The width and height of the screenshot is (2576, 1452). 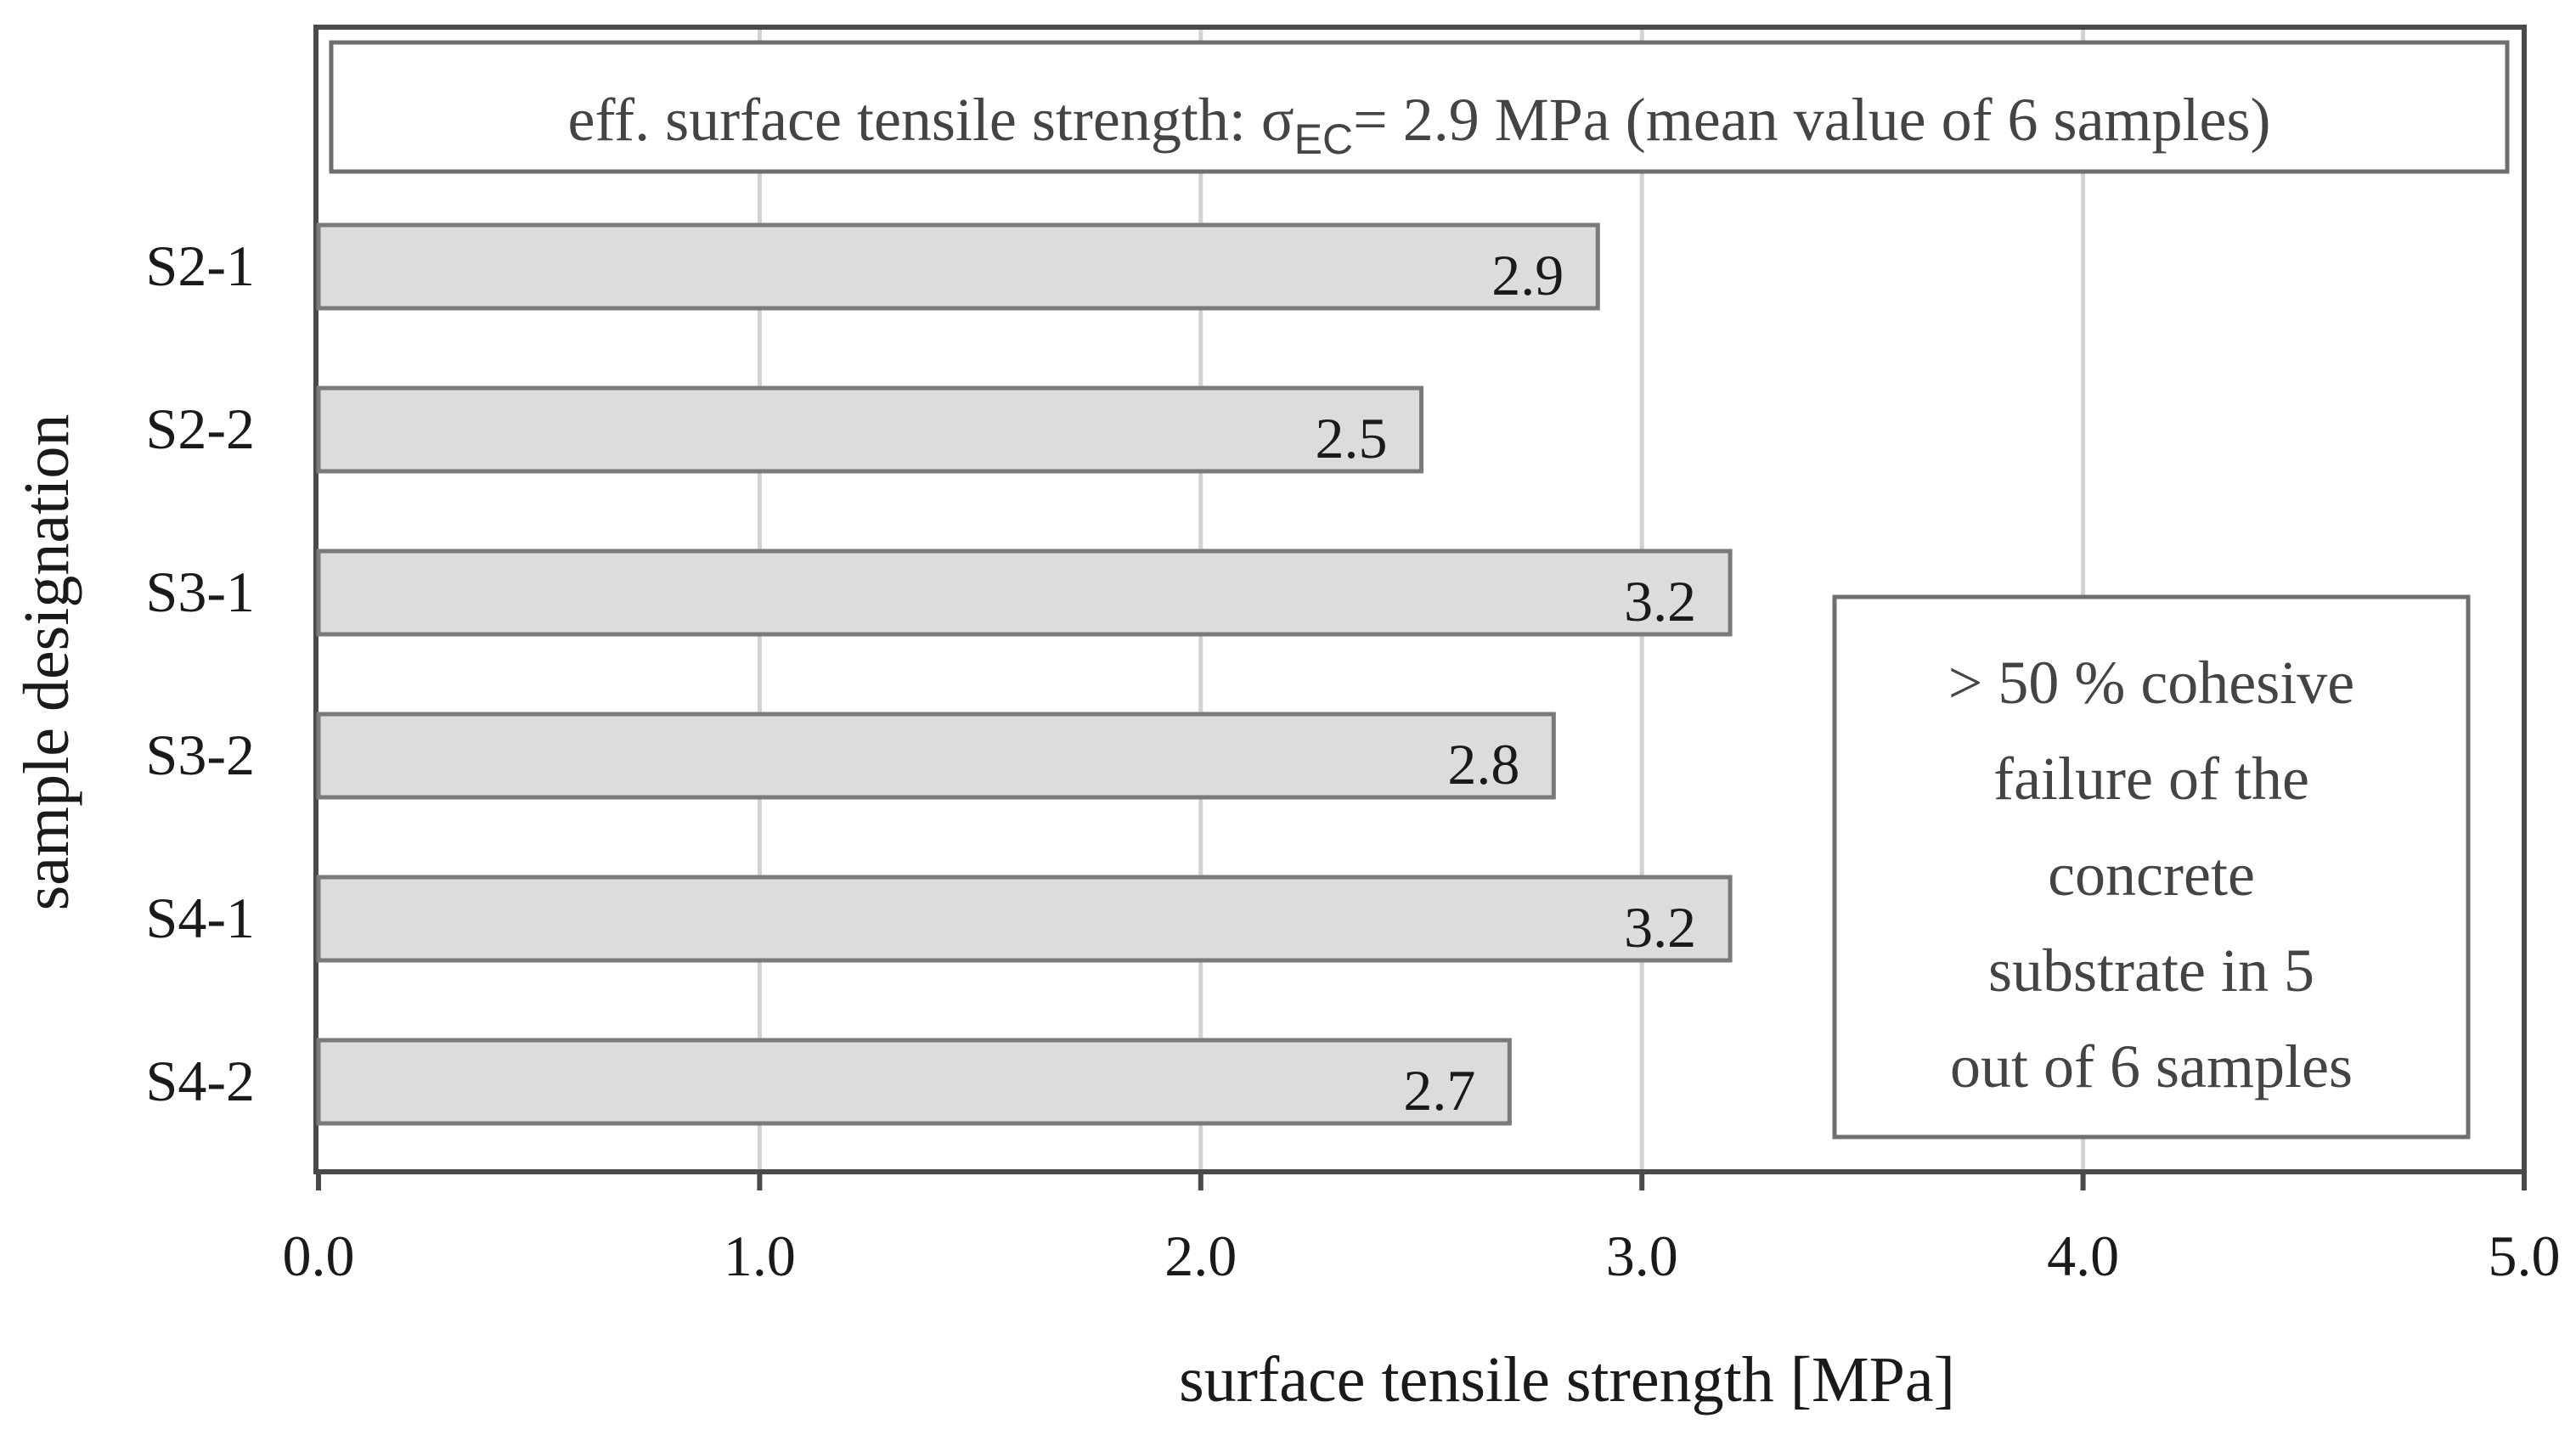 I want to click on x-tick-label: 1.0, so click(x=760, y=1256).